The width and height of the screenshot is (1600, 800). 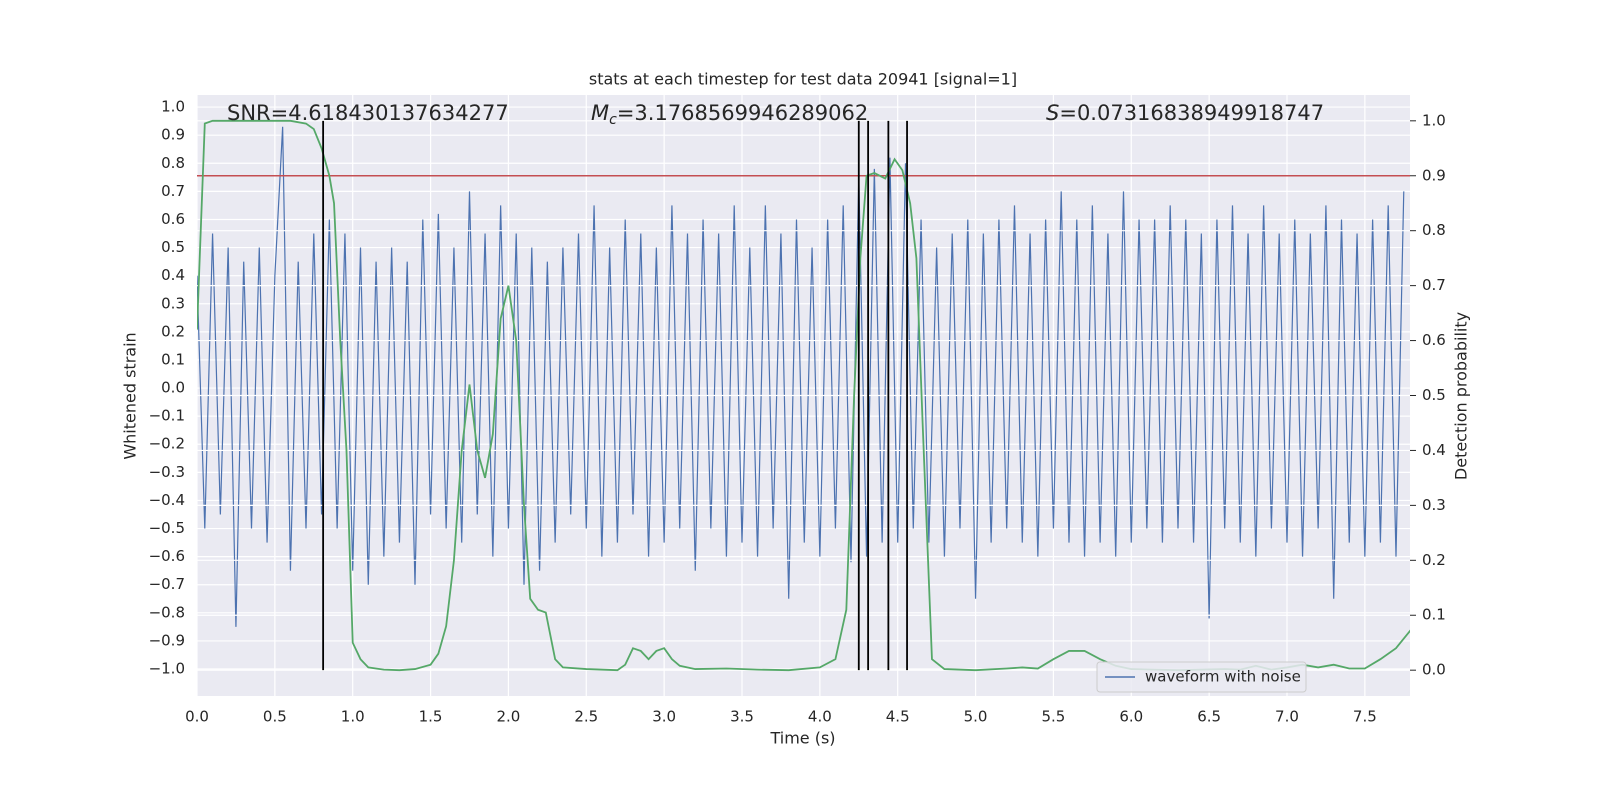 What do you see at coordinates (1434, 560) in the screenshot?
I see `y2-tick-label: 0.2` at bounding box center [1434, 560].